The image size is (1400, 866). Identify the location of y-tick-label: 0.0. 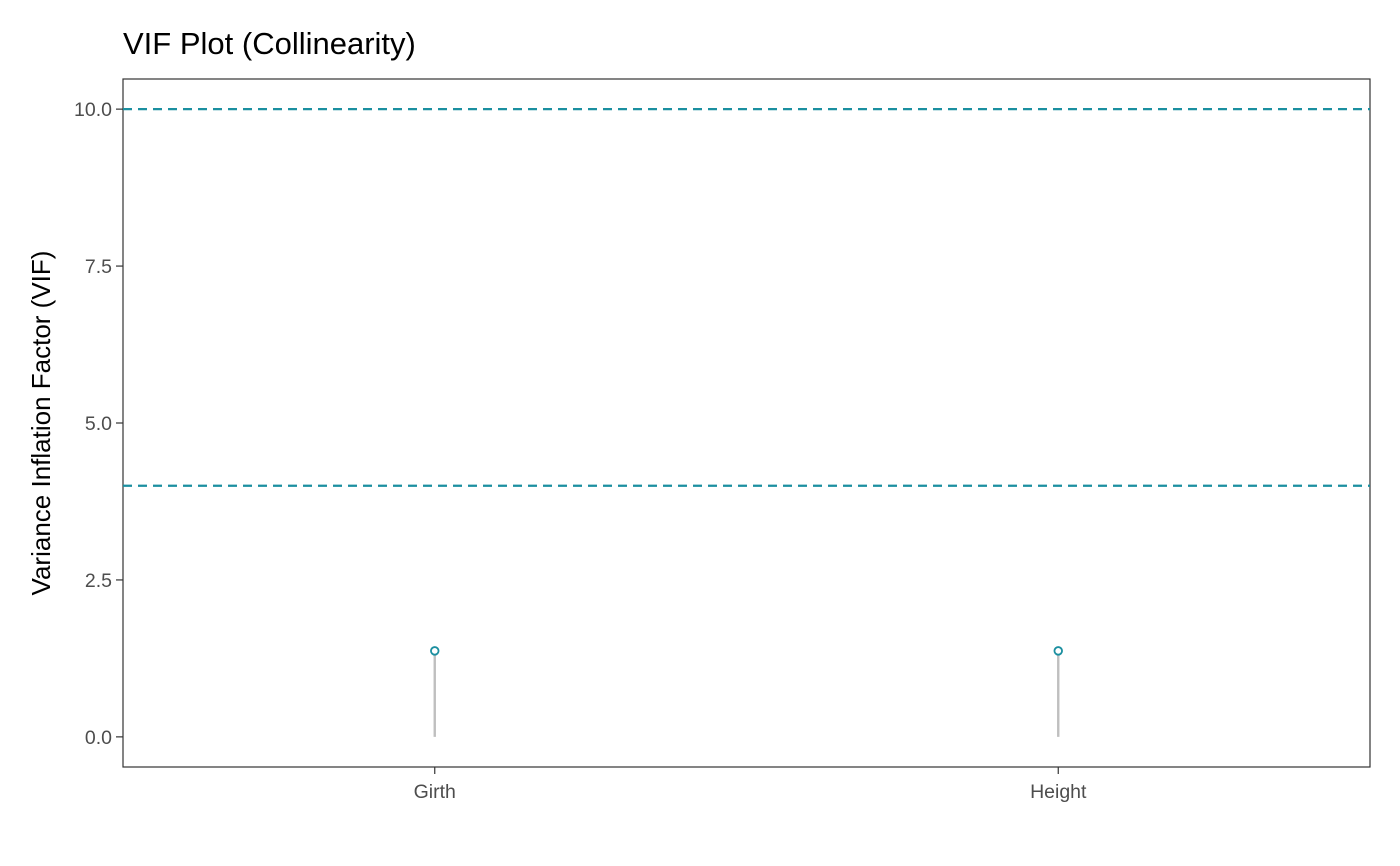
(98, 738).